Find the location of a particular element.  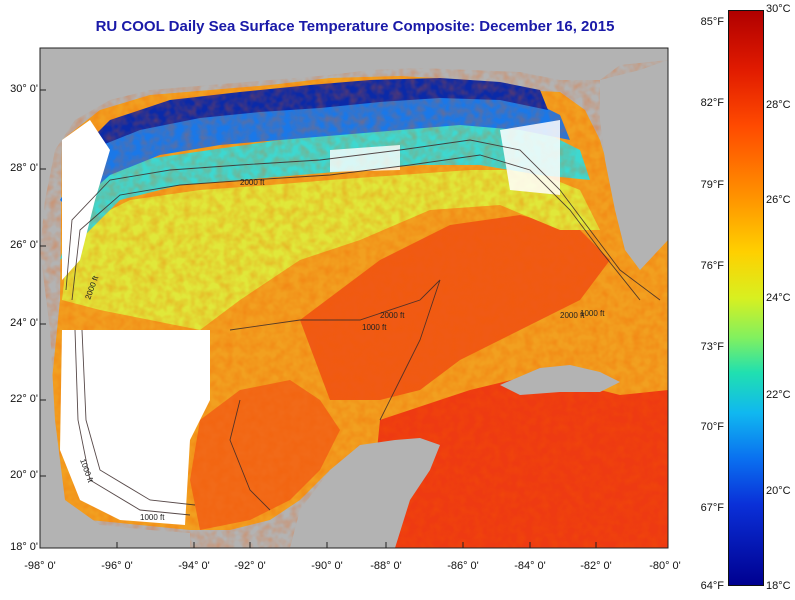

lat-label-26: 26° 0' is located at coordinates (24, 245).